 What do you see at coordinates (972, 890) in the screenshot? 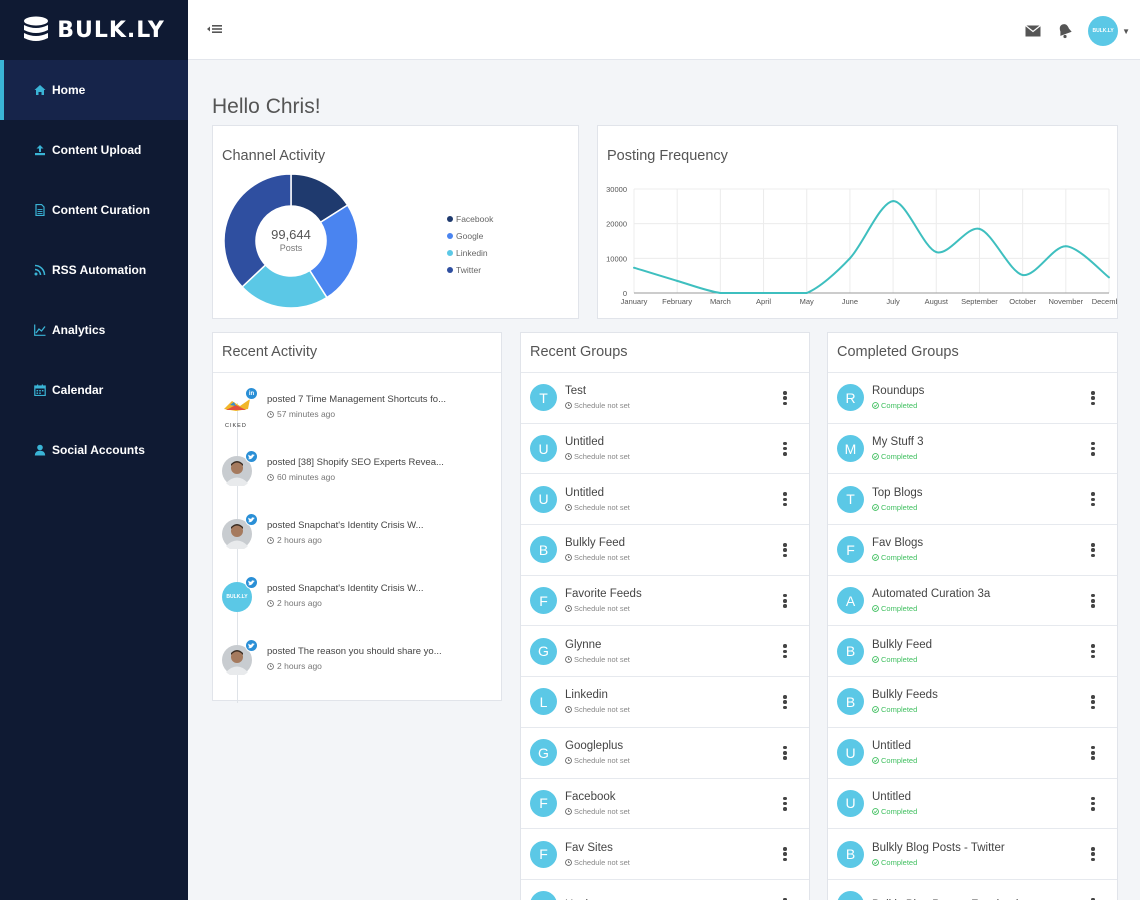
I see `group-row: B Bulkly Blog Posts - Facebook` at bounding box center [972, 890].